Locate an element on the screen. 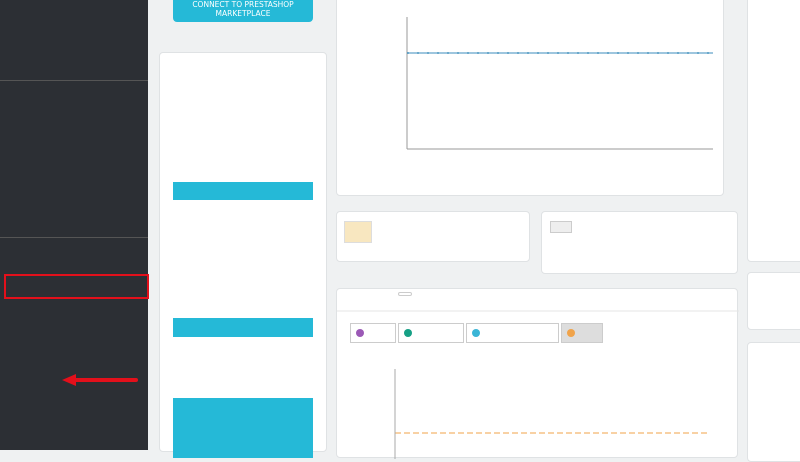  version-panel is located at coordinates (773, 301).